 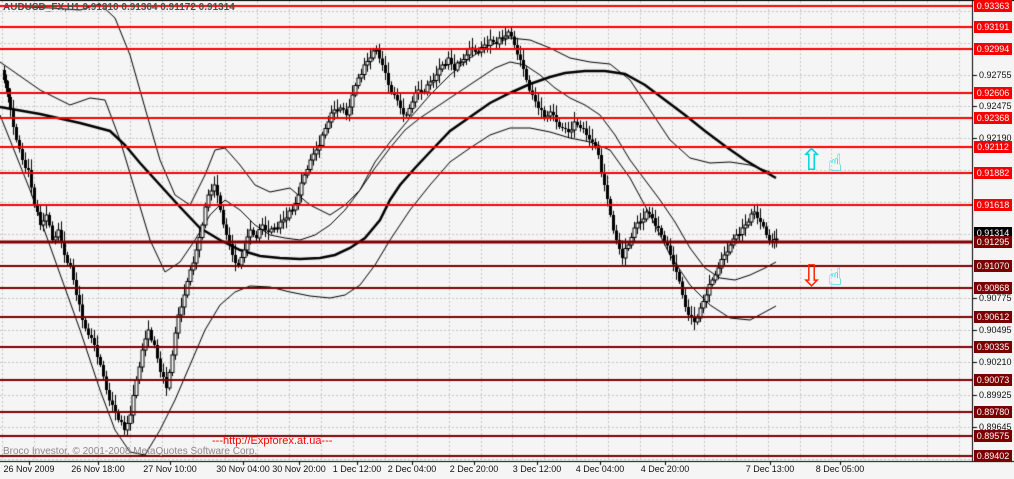 What do you see at coordinates (770, 469) in the screenshot?
I see `time-scale-label: 7 Dec 13:00` at bounding box center [770, 469].